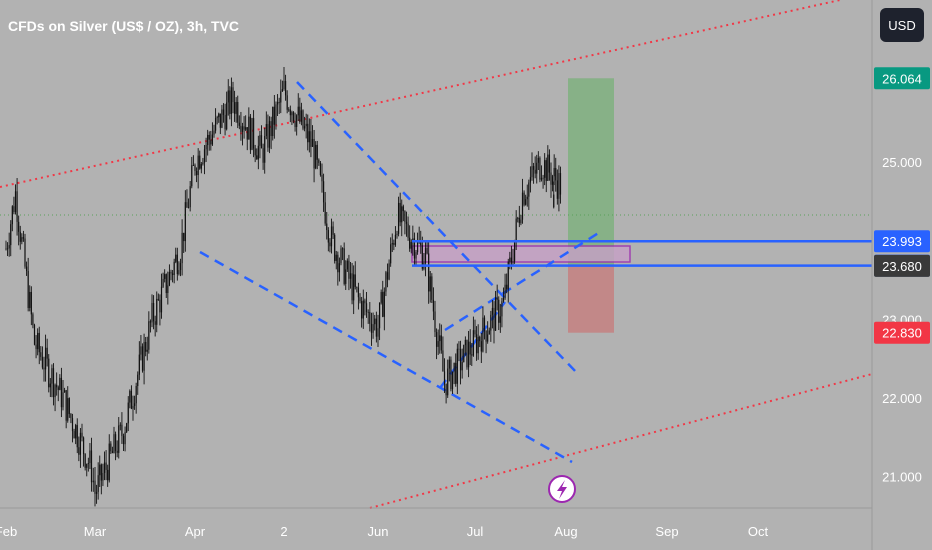 This screenshot has width=932, height=550. Describe the element at coordinates (902, 333) in the screenshot. I see `price-label: 22.830` at that location.